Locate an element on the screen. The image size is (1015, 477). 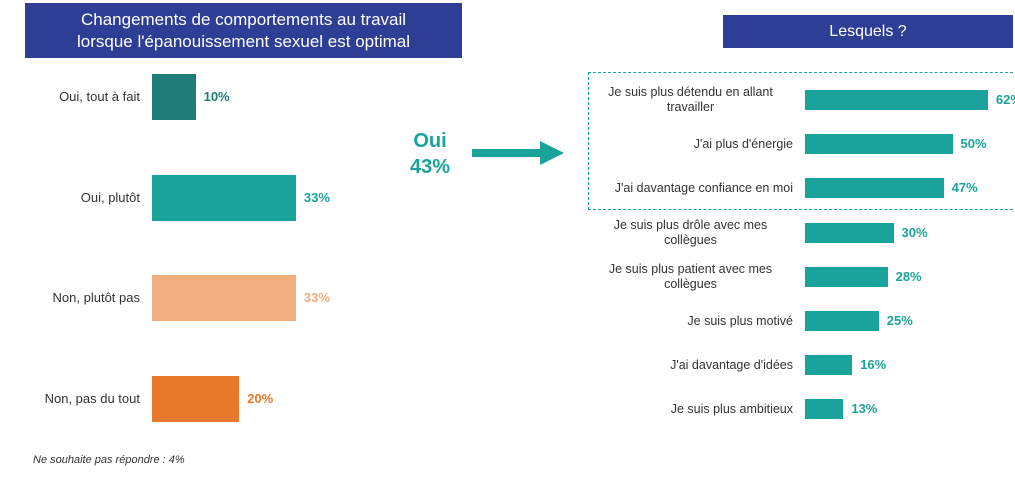
category-label: Oui, plutôt is located at coordinates (110, 197).